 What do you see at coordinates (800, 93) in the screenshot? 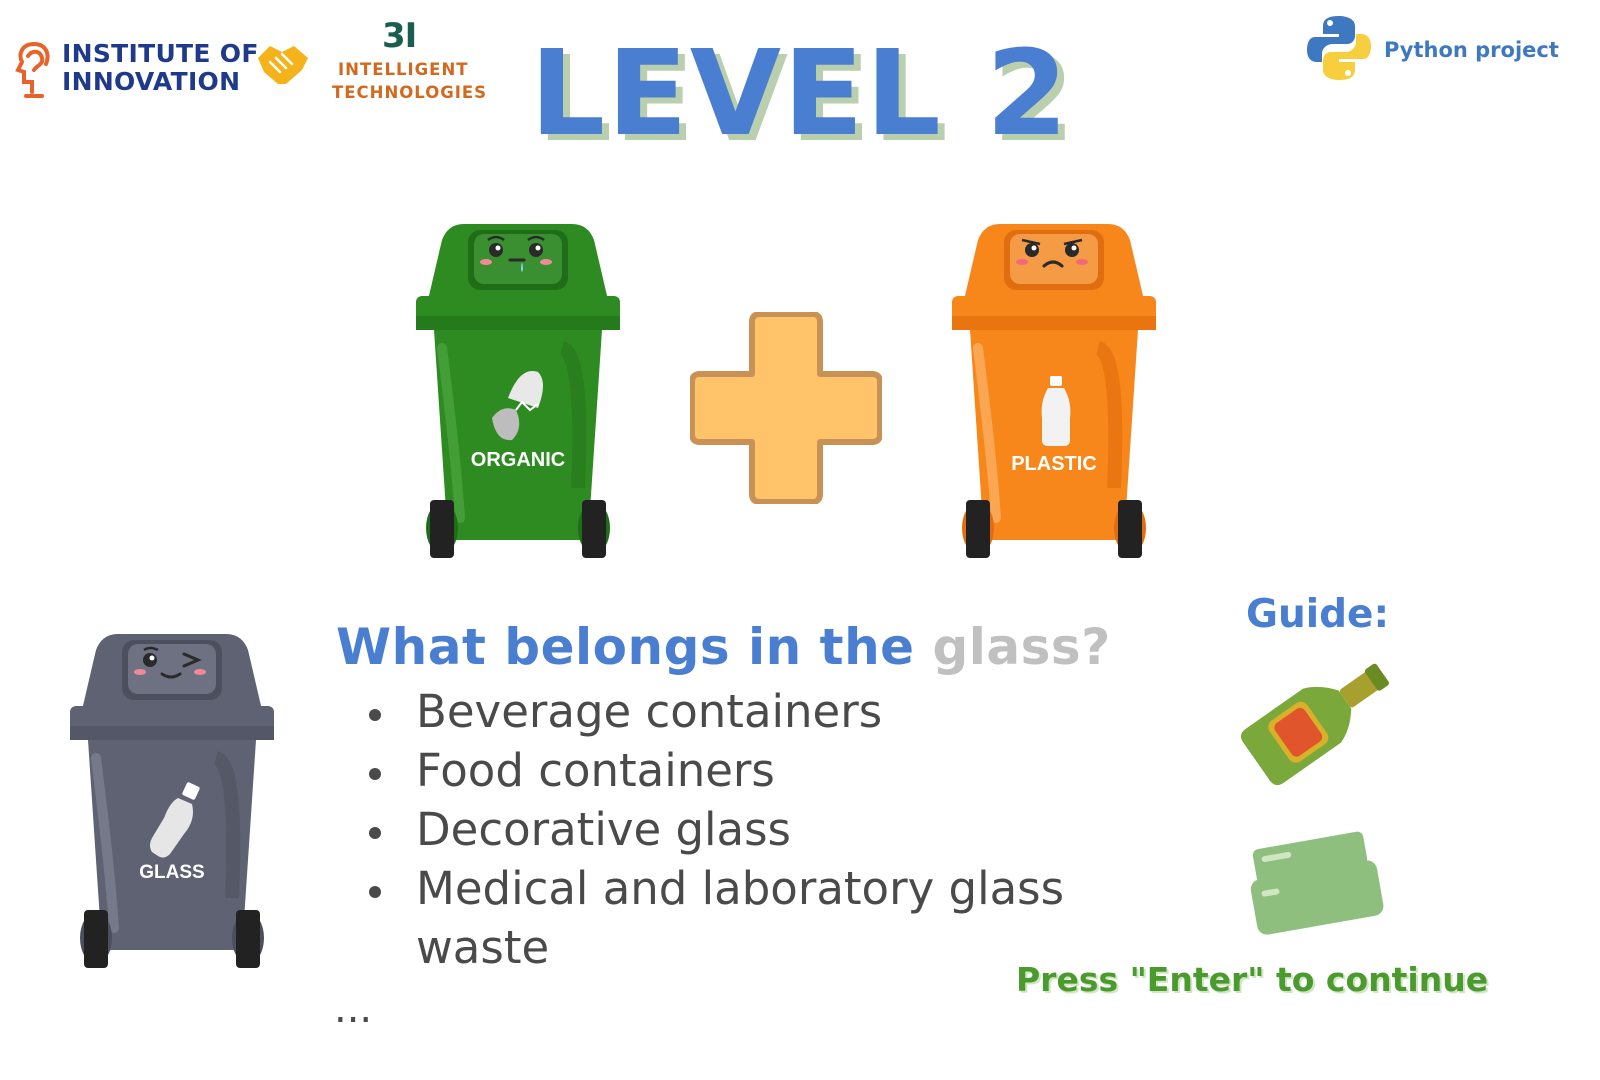
I see `level-title: LEVEL 2` at bounding box center [800, 93].